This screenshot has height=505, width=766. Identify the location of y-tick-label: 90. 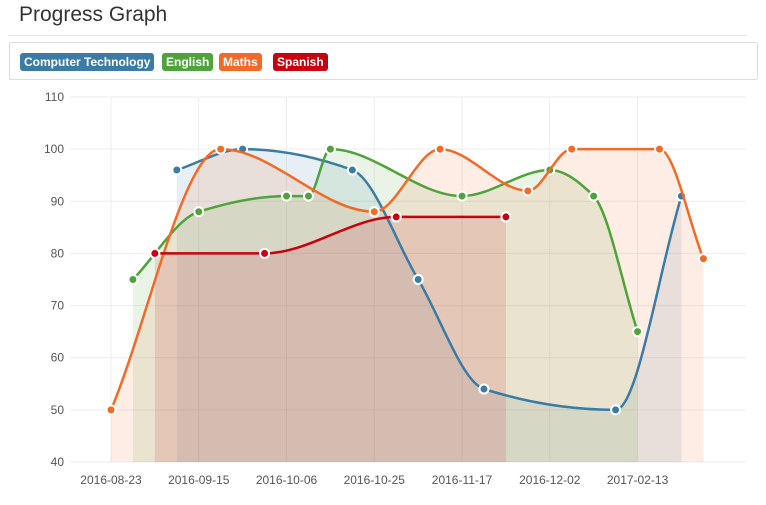
(58, 201).